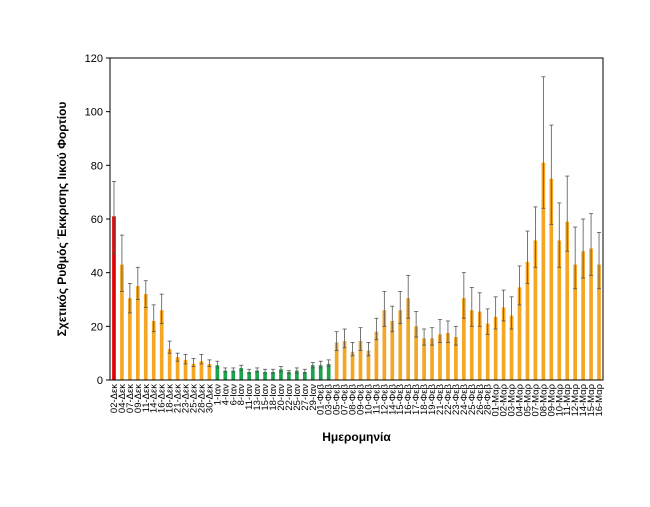 The image size is (650, 507). What do you see at coordinates (384, 399) in the screenshot?
I see `x-tick-label: 12-Φεβ` at bounding box center [384, 399].